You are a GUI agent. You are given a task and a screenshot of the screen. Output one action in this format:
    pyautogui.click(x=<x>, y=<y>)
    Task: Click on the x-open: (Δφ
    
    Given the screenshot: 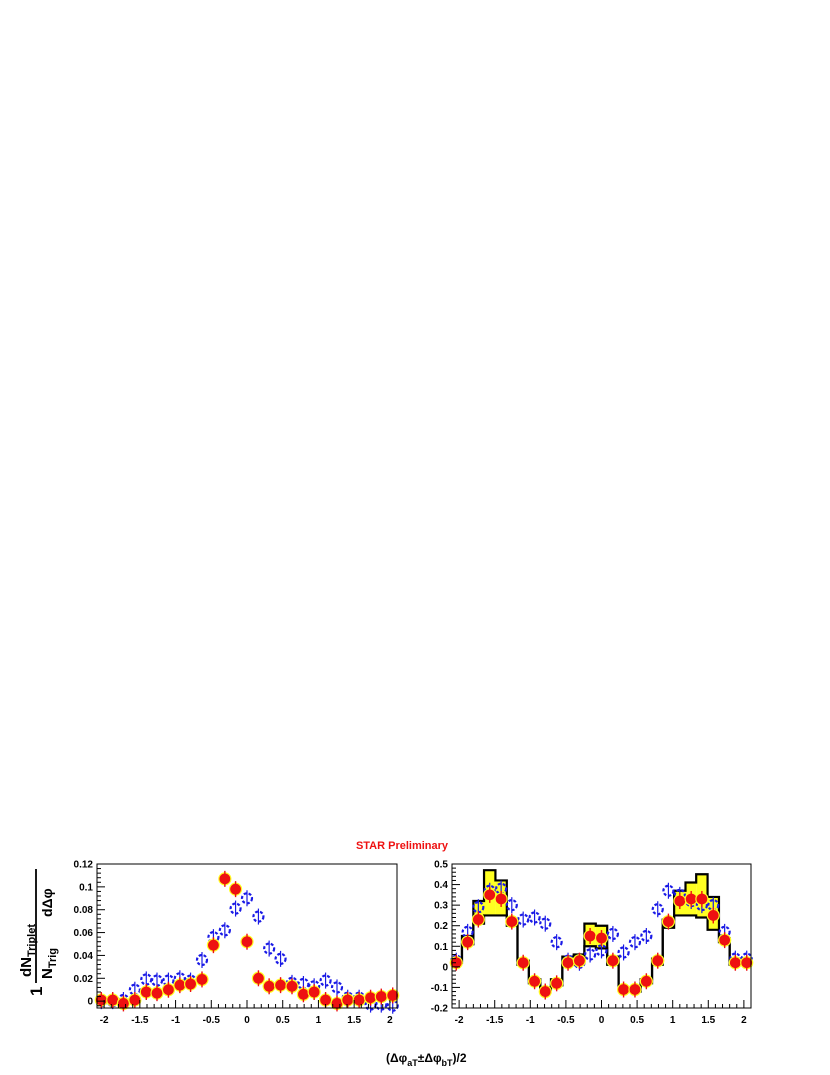 What is the action you would take?
    pyautogui.click(x=397, y=1058)
    